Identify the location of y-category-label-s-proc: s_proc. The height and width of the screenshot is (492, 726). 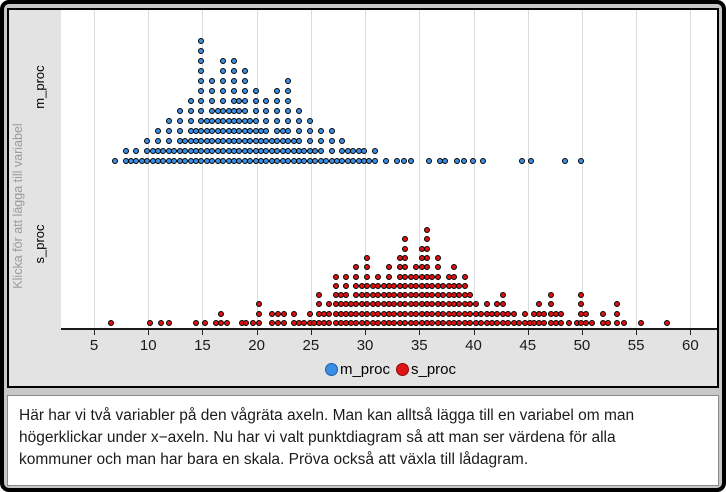
(39, 244).